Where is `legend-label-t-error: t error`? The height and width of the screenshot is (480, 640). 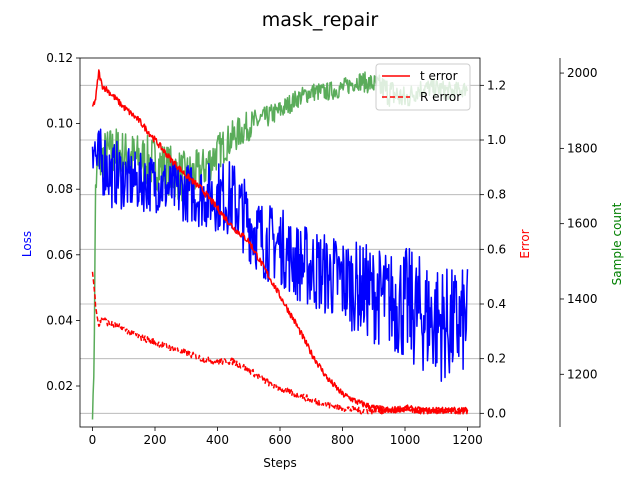
legend-label-t-error: t error is located at coordinates (439, 76).